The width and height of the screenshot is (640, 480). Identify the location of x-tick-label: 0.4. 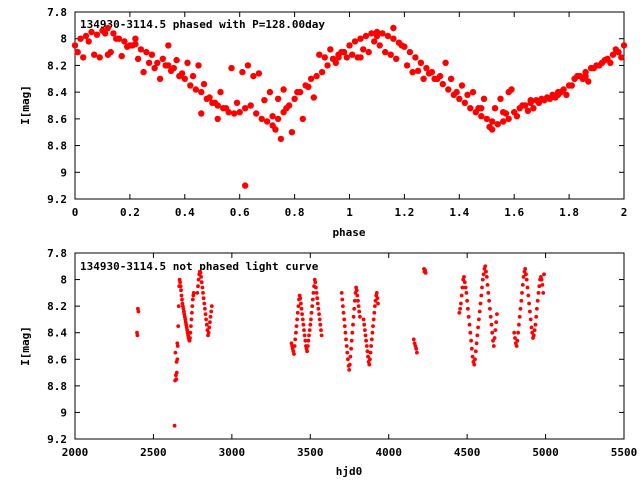
(185, 212).